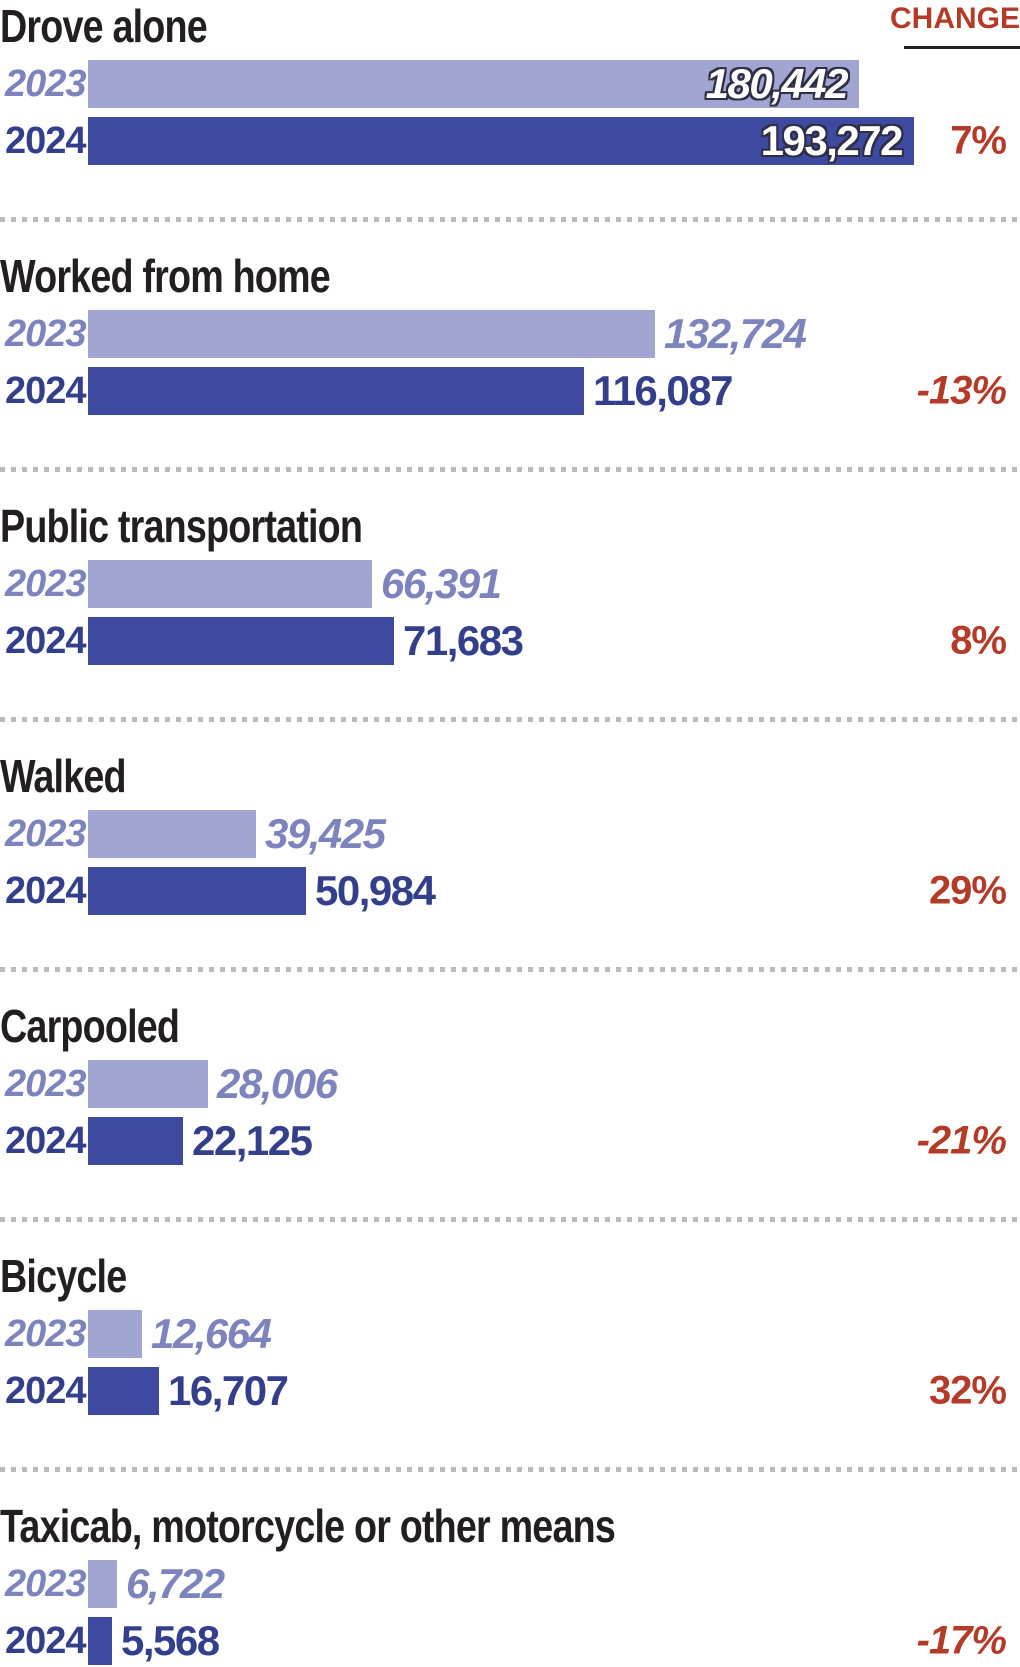 This screenshot has width=1020, height=1667. I want to click on bar-2023: 12,664, so click(180, 1334).